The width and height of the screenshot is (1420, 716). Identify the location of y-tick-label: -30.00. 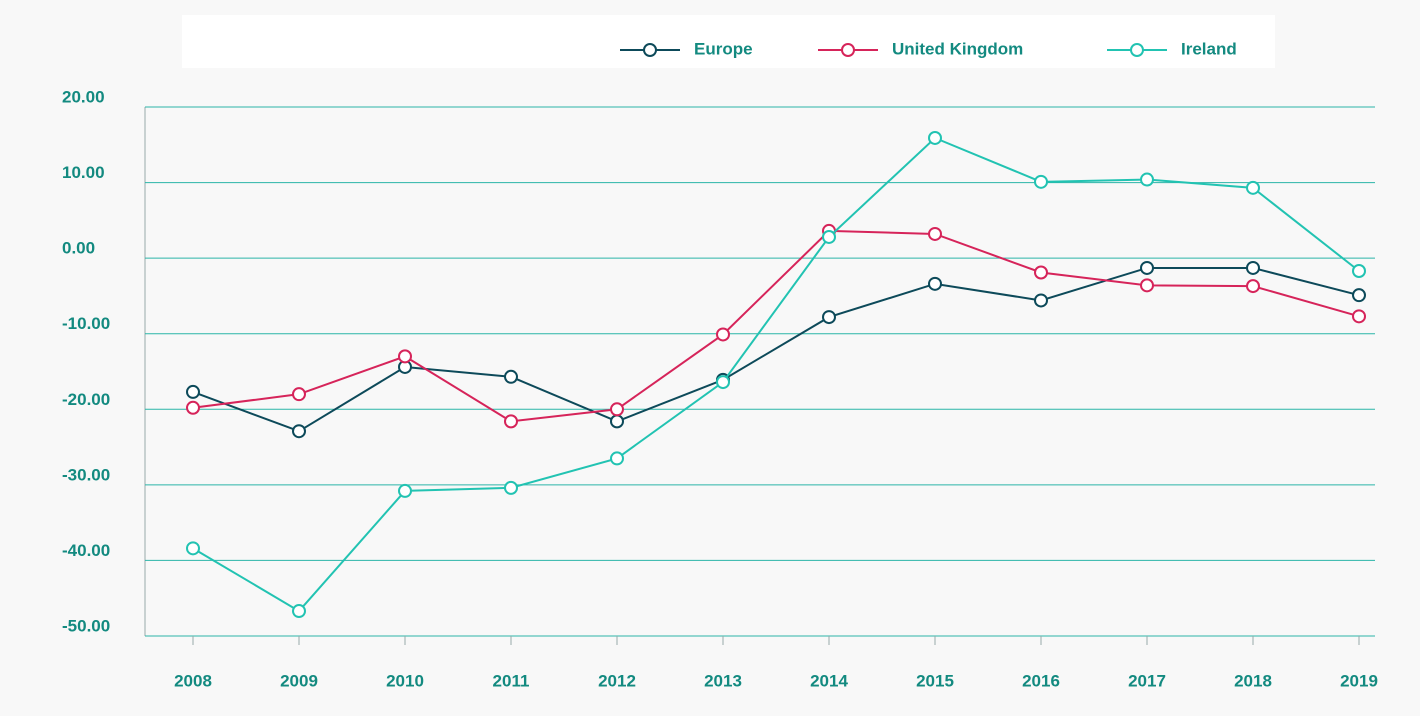
(86, 474).